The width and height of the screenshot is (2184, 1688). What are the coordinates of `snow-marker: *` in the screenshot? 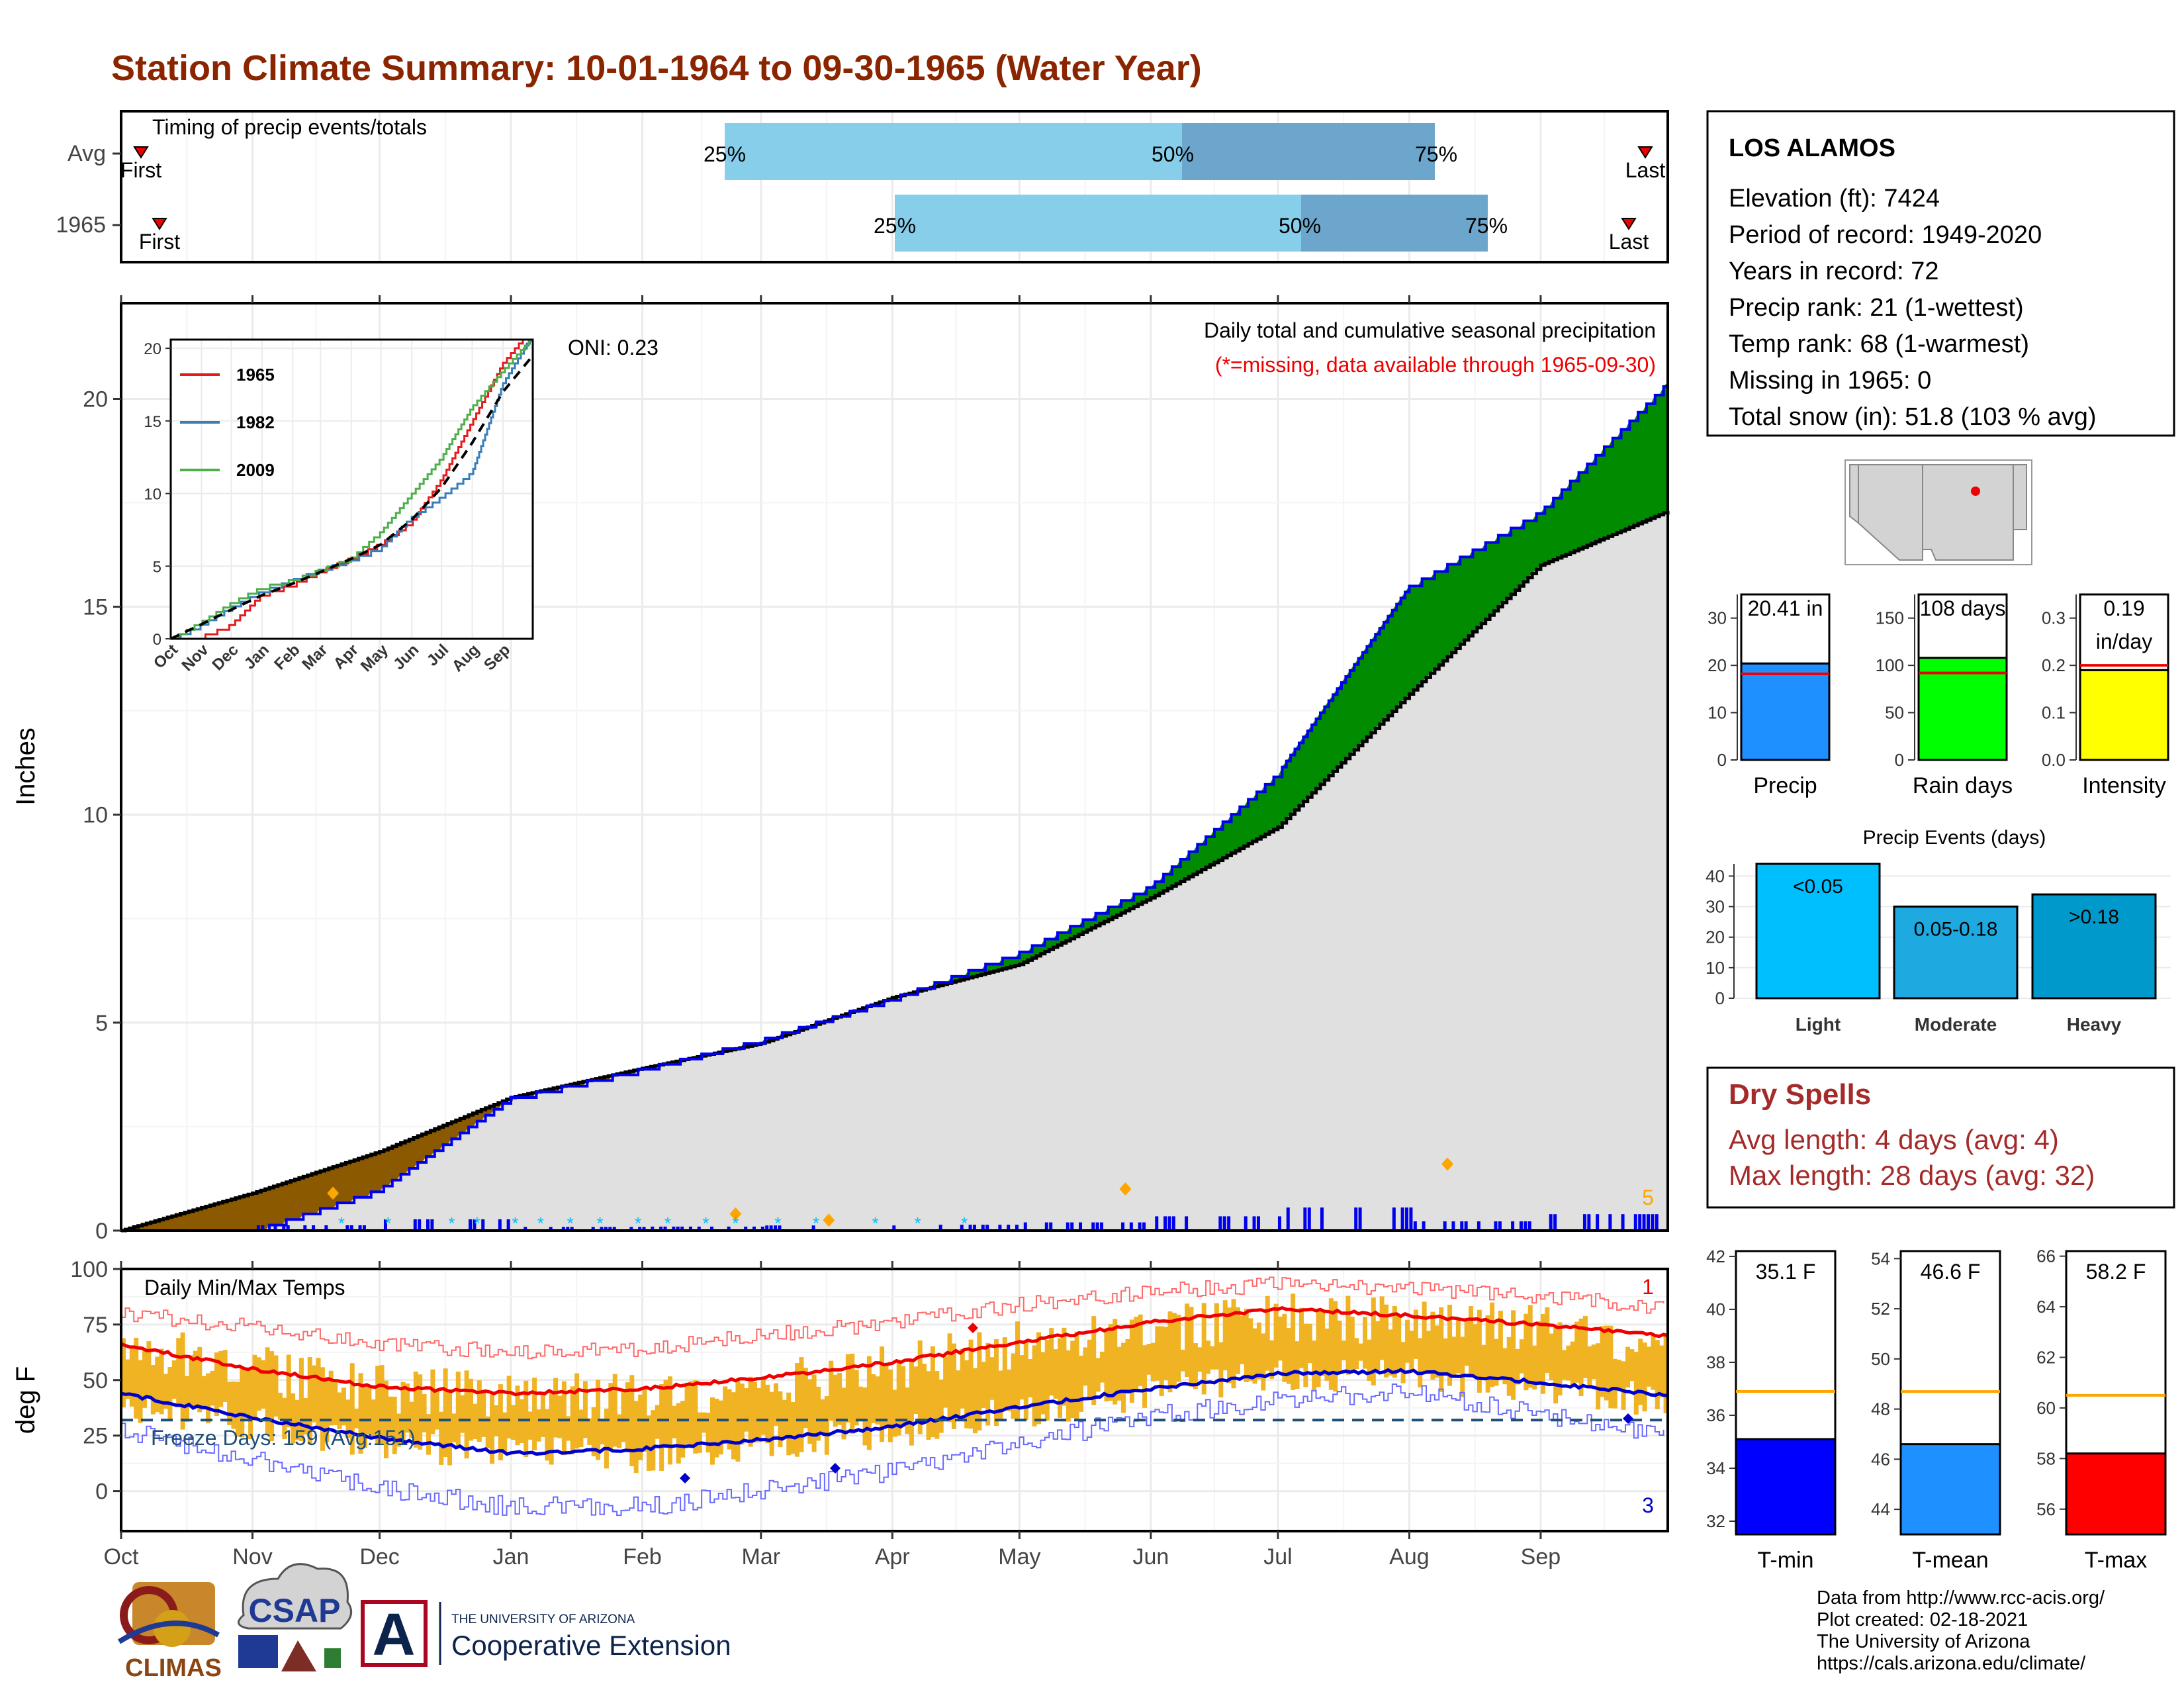 It's located at (918, 1223).